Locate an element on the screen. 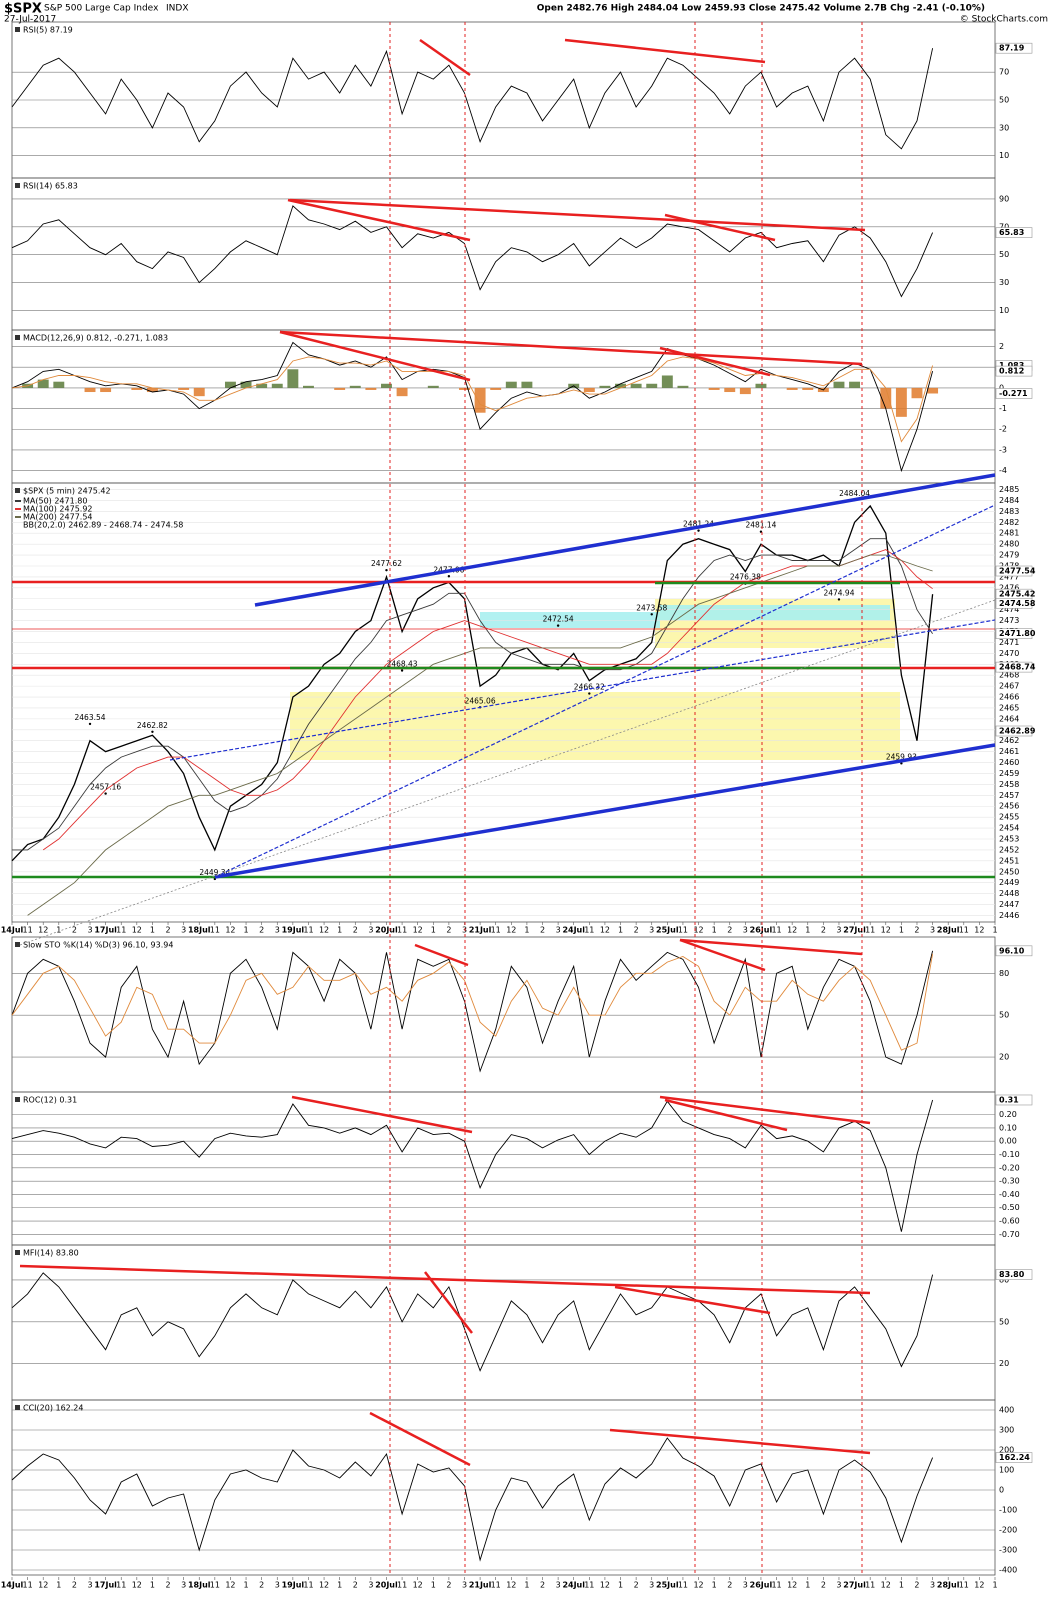 This screenshot has height=1600, width=1054. annotation-label: 2476.38 is located at coordinates (745, 577).